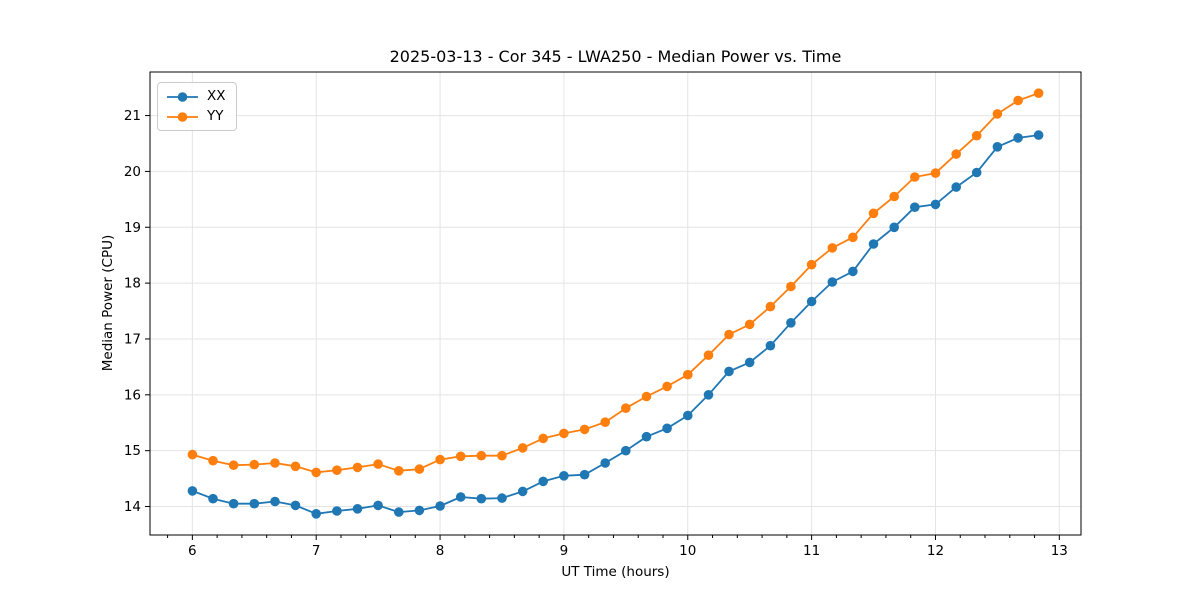 The image size is (1200, 600). Describe the element at coordinates (132, 228) in the screenshot. I see `y-tick-label-19: 19` at that location.